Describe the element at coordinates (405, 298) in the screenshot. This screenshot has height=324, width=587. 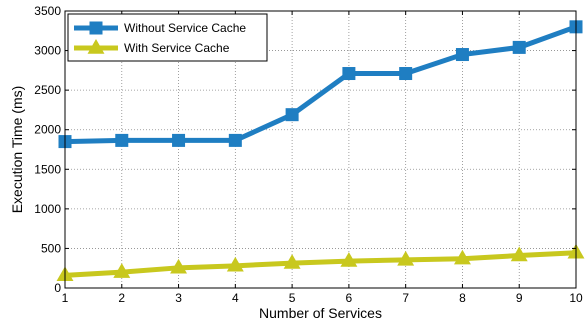
I see `x-tick-label: 7` at that location.